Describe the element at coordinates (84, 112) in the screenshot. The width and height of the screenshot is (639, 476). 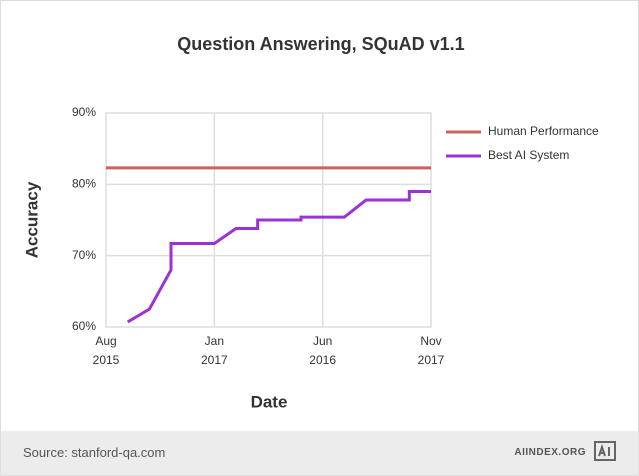
I see `y-tick-label: 90%` at that location.